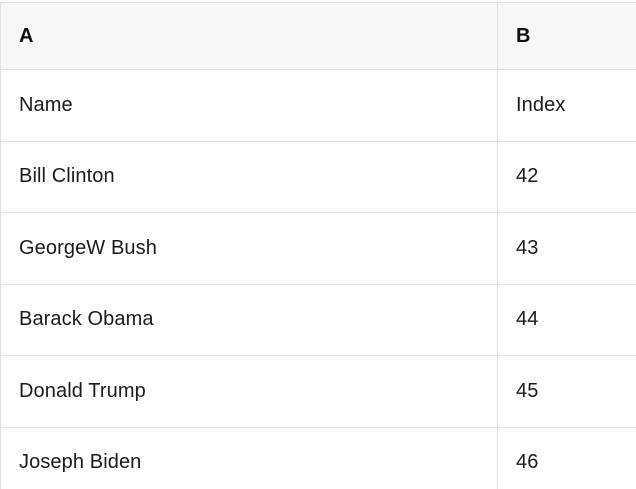 The image size is (636, 489). I want to click on table-row: Donald Trump 45, so click(318, 392).